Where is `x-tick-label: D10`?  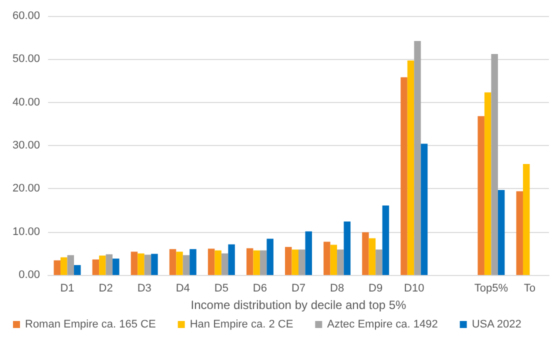 x-tick-label: D10 is located at coordinates (414, 288).